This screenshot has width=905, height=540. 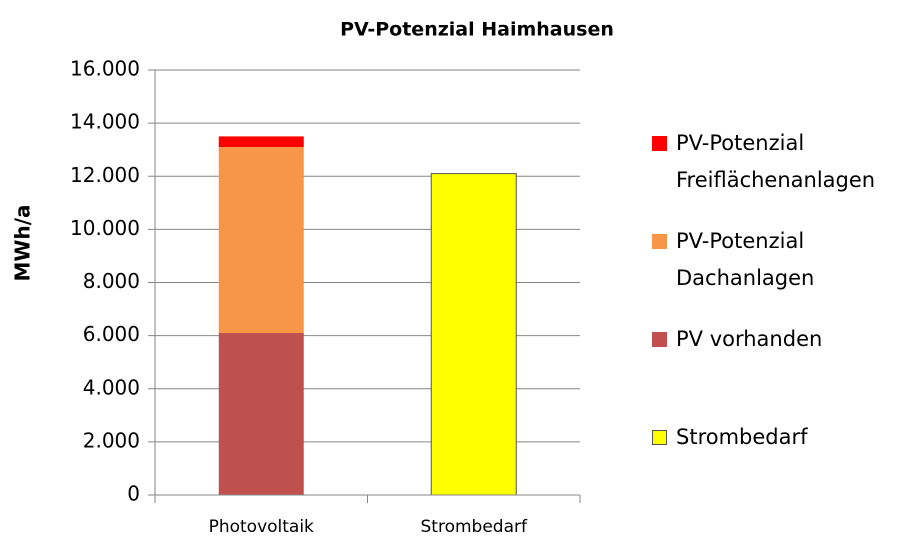 I want to click on y-tick-label: 12.000, so click(x=105, y=175).